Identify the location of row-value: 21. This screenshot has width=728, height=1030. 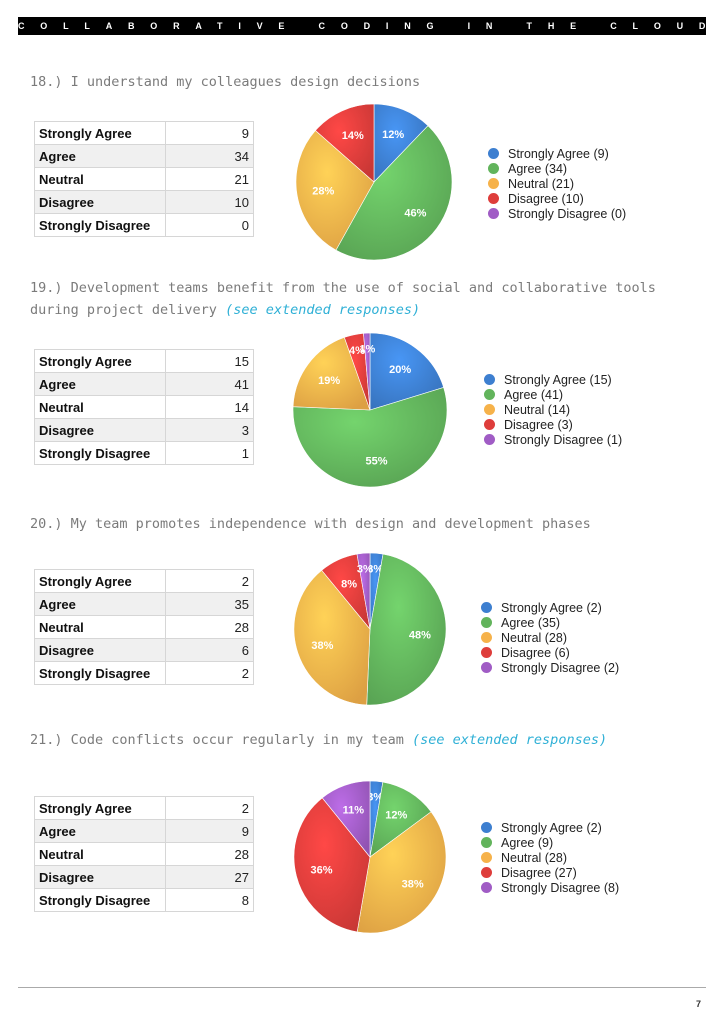
(209, 179).